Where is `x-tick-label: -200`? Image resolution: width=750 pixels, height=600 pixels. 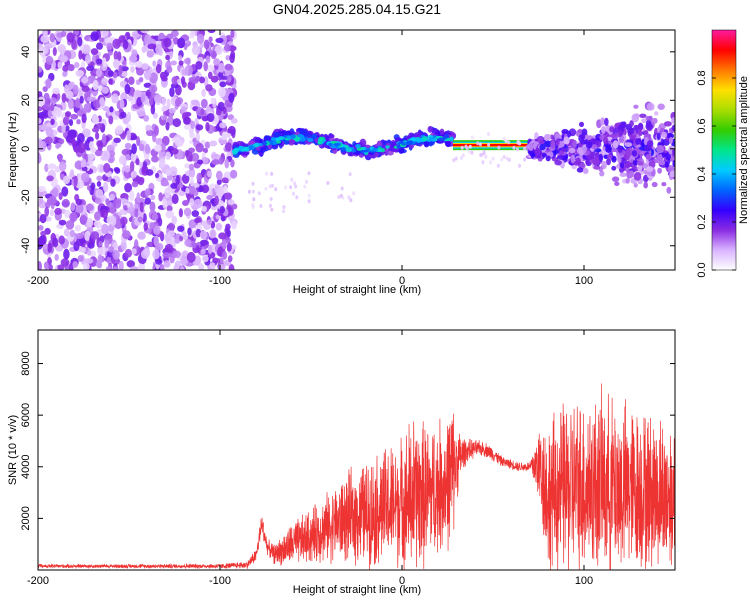 x-tick-label: -200 is located at coordinates (38, 281).